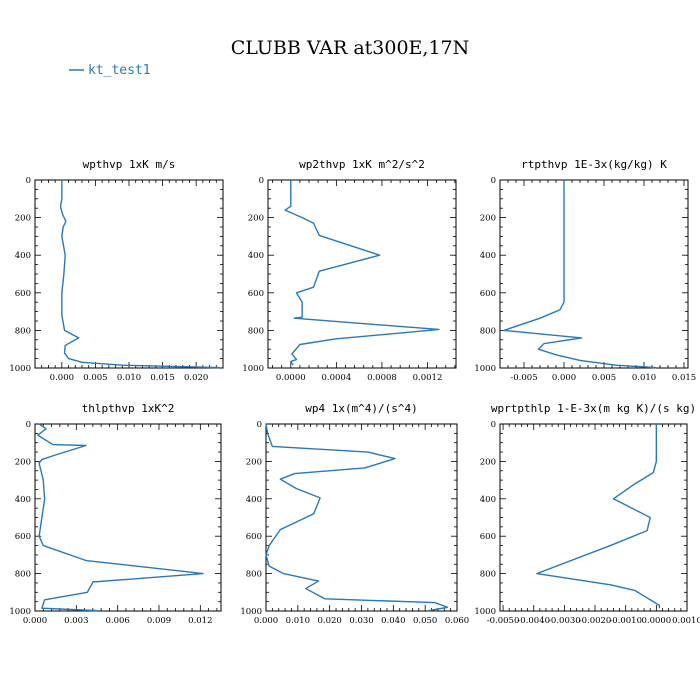 The image size is (700, 700). What do you see at coordinates (200, 621) in the screenshot?
I see `x-tick-label: 0.012` at bounding box center [200, 621].